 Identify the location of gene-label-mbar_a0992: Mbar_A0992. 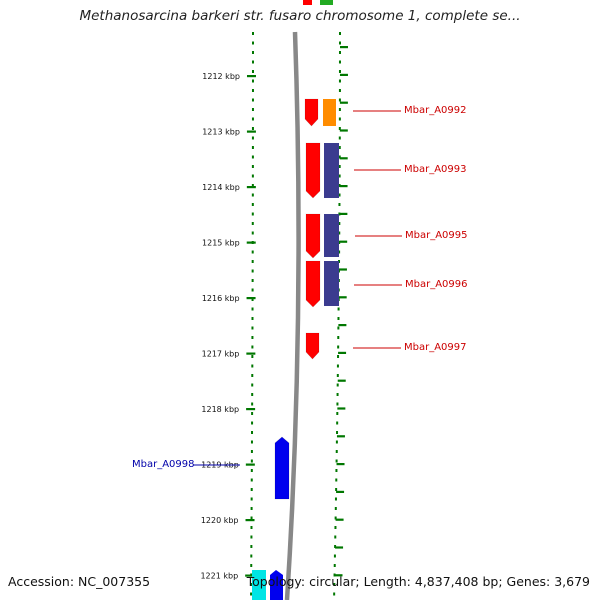
(435, 110).